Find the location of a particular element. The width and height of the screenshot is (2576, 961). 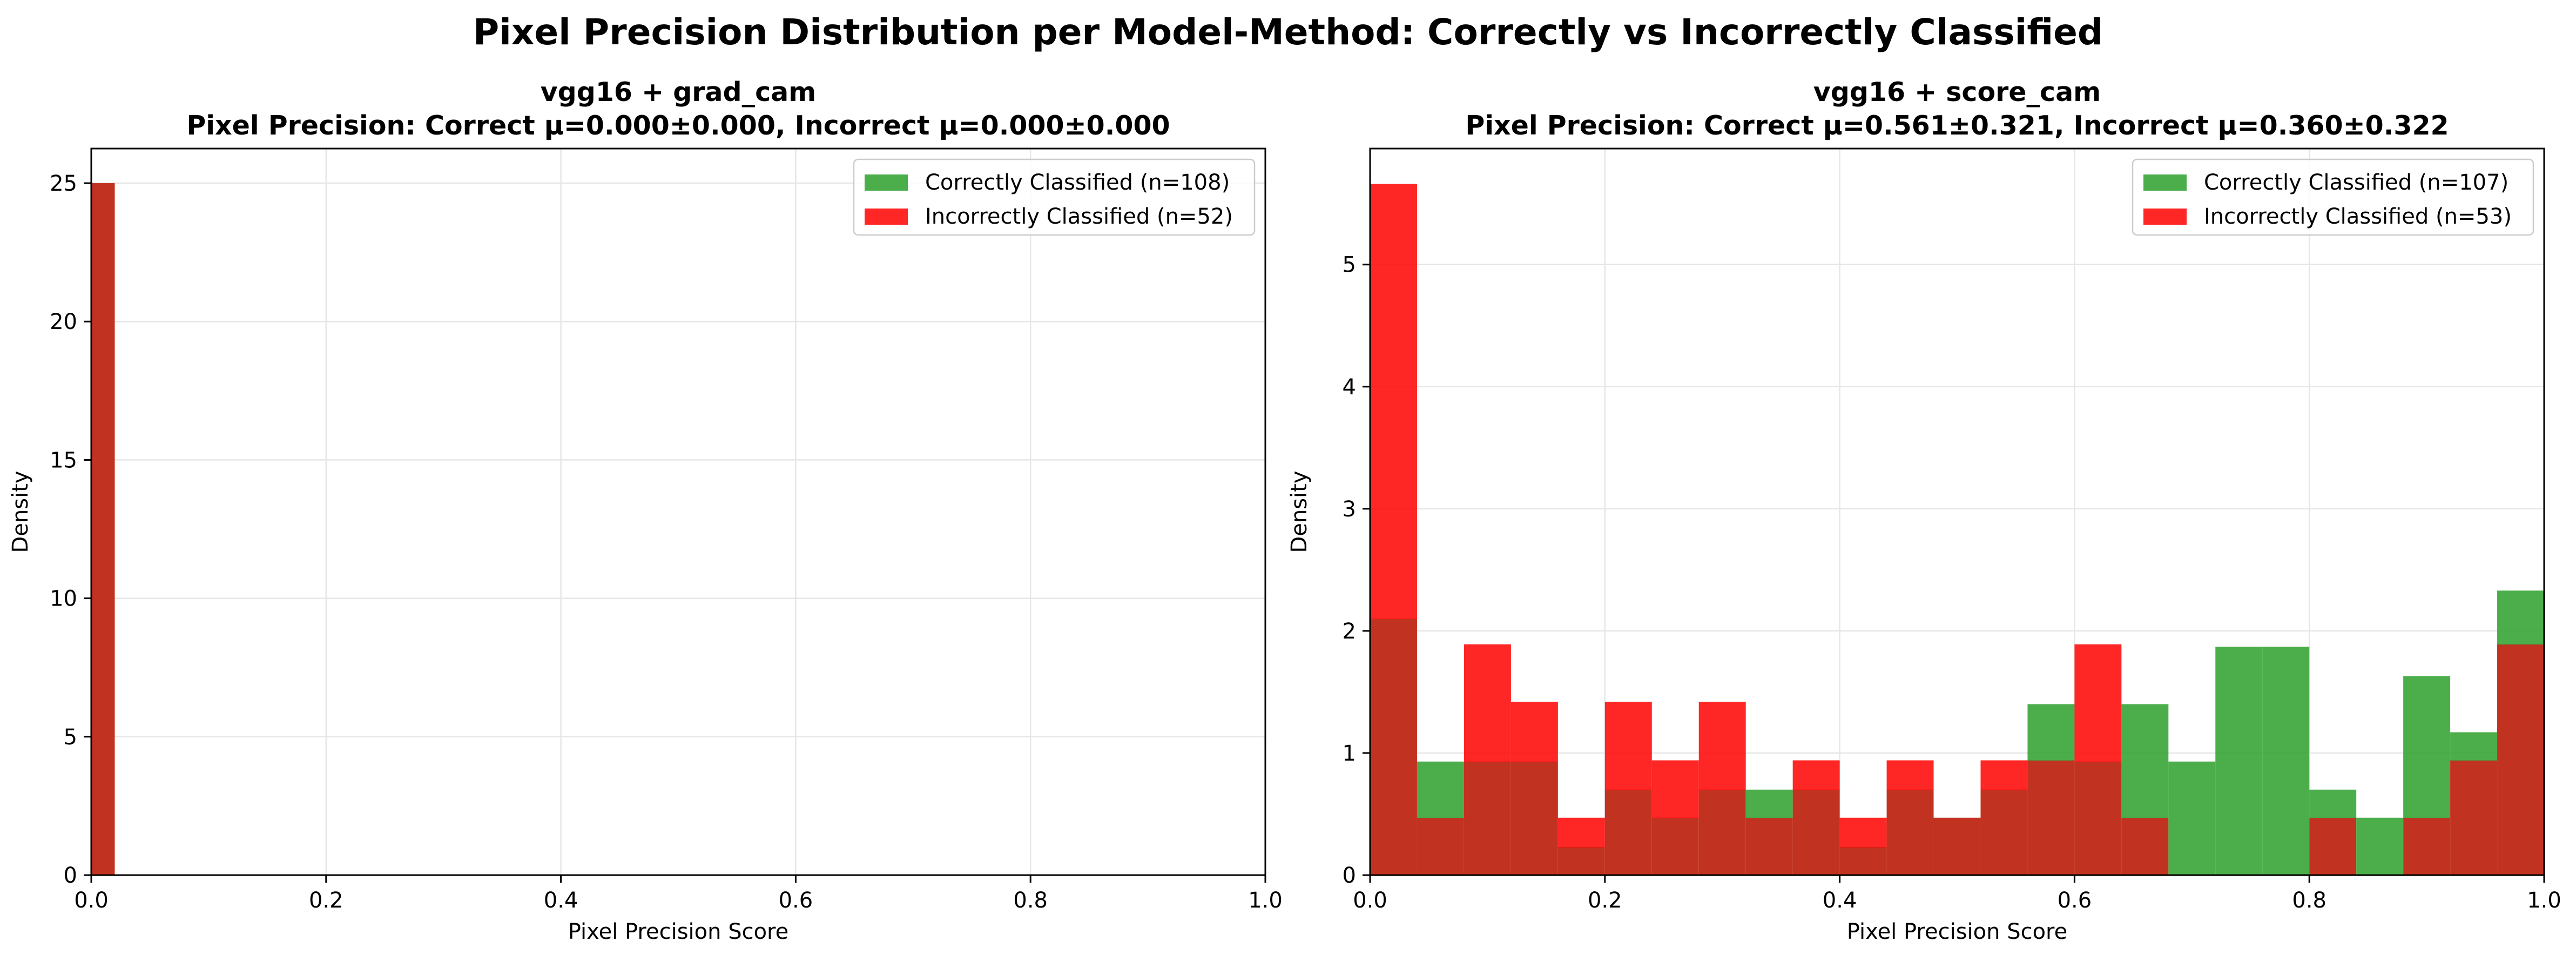

chart-1-ytick-label: 20 is located at coordinates (63, 322).